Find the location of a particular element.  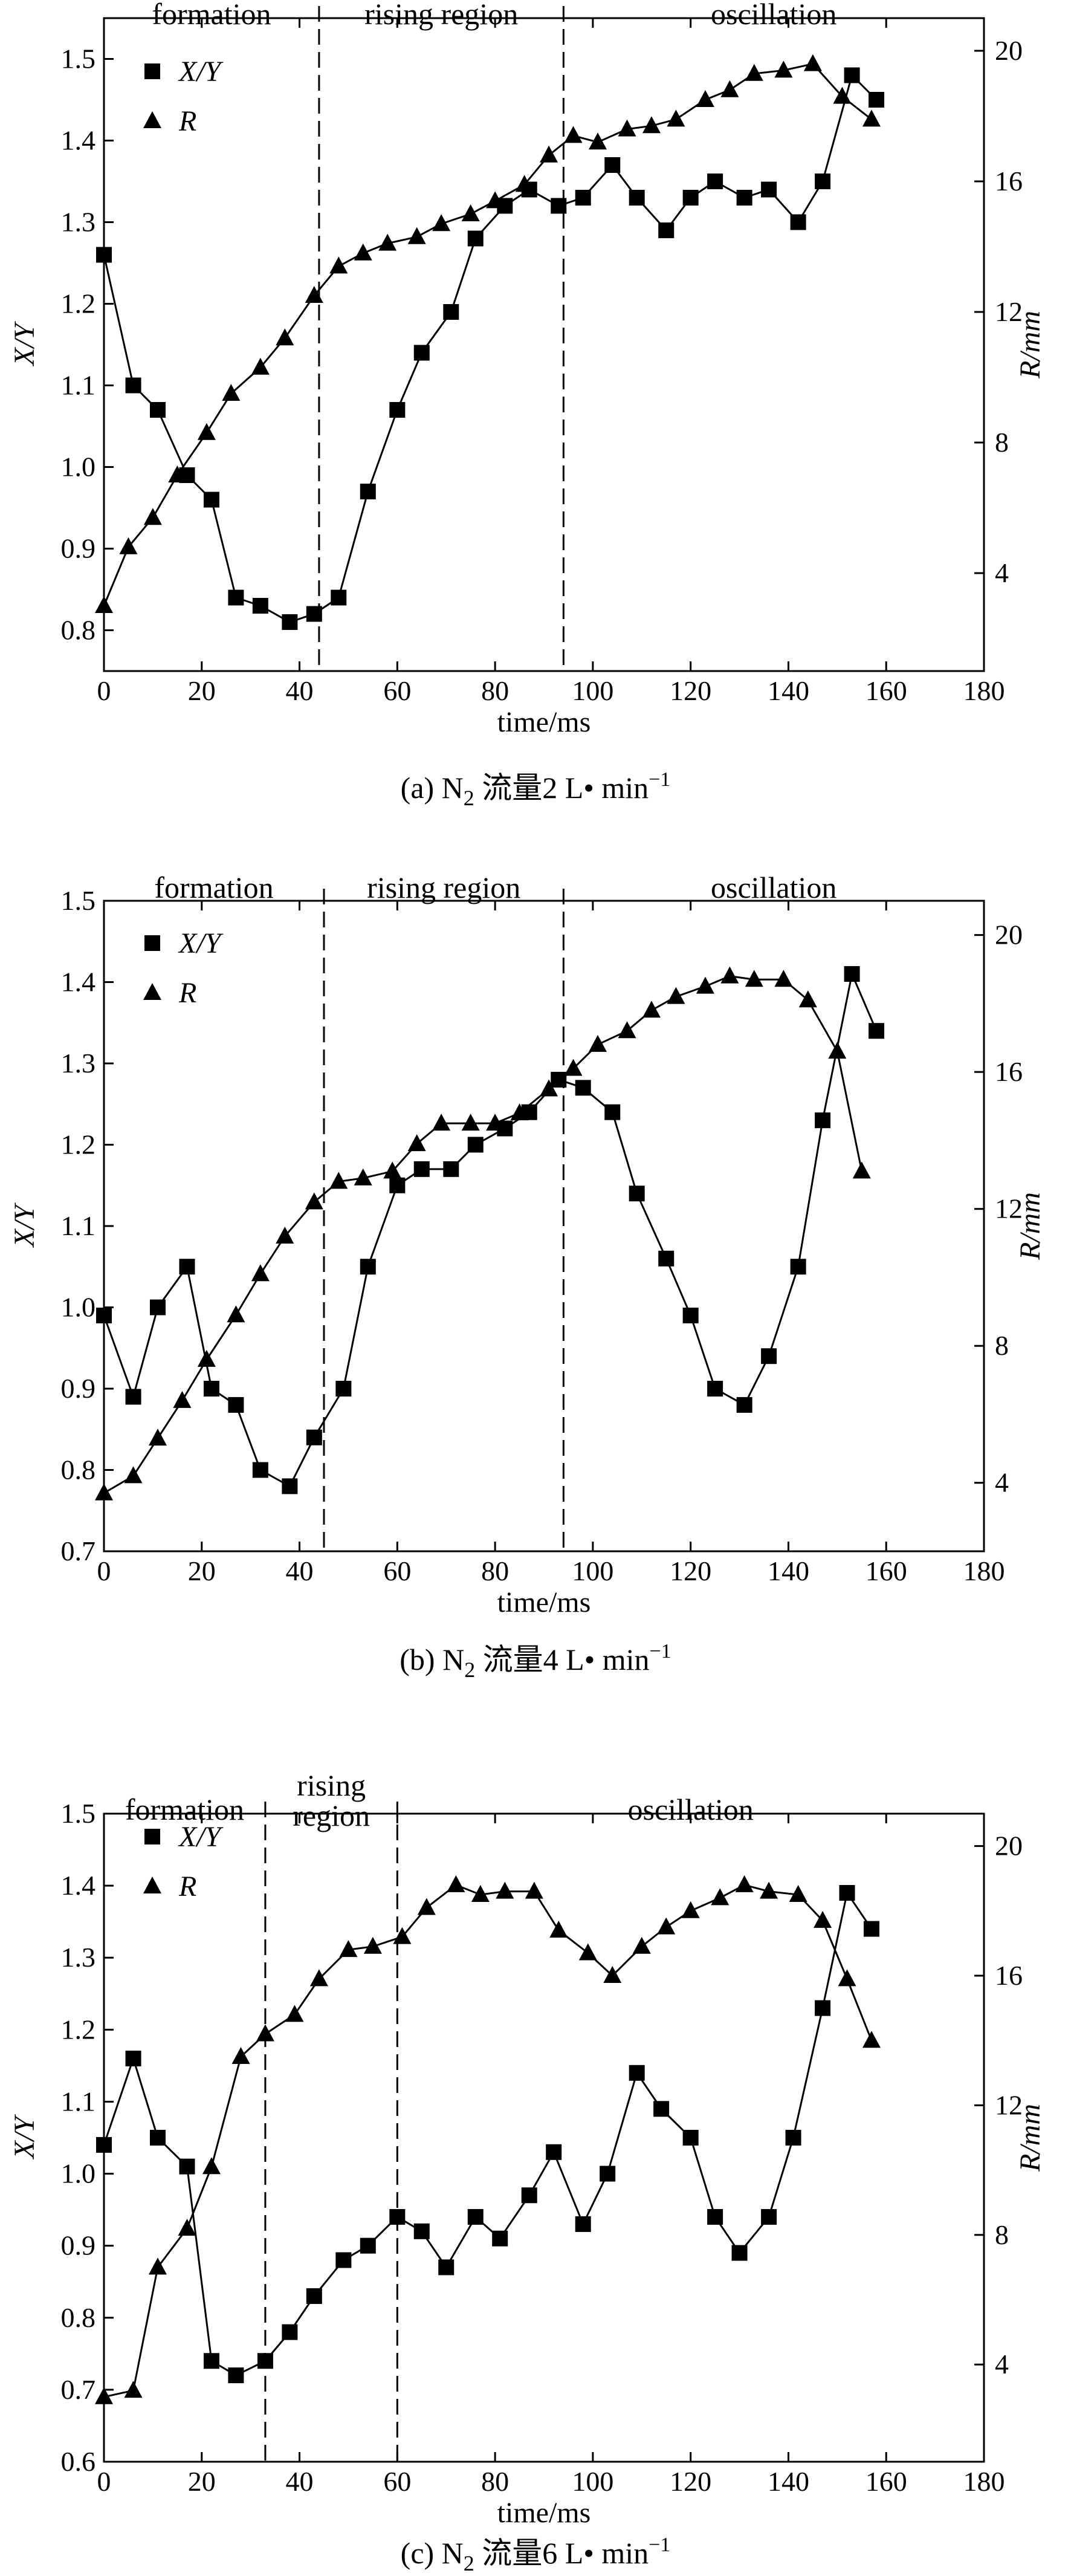

caption-prefix: (a) N is located at coordinates (432, 788).